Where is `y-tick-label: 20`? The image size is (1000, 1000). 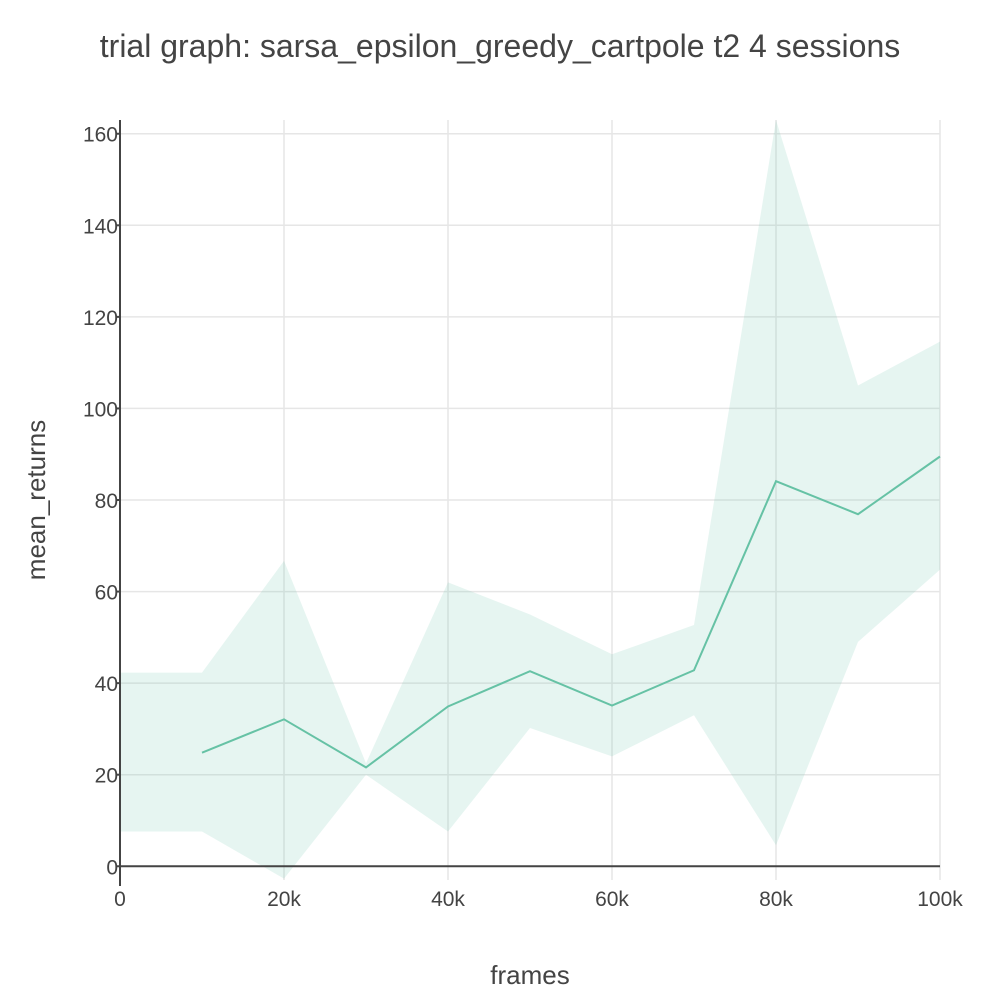 y-tick-label: 20 is located at coordinates (106, 776).